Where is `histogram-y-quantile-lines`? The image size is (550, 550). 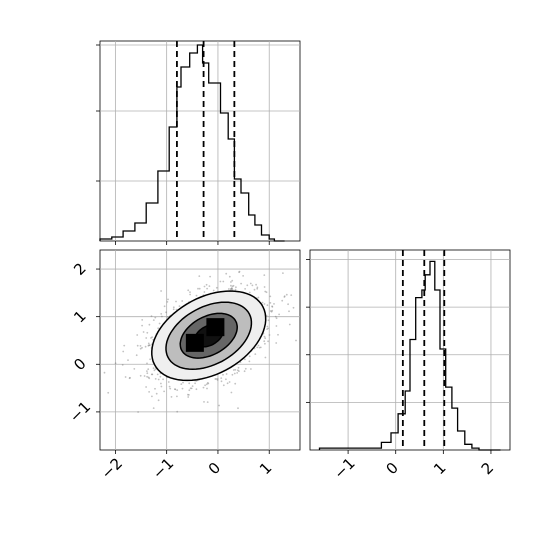 histogram-y-quantile-lines is located at coordinates (423, 350).